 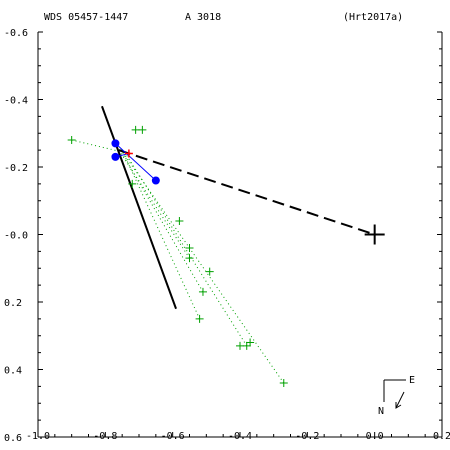 I want to click on compass-north-label: N, so click(x=381, y=411).